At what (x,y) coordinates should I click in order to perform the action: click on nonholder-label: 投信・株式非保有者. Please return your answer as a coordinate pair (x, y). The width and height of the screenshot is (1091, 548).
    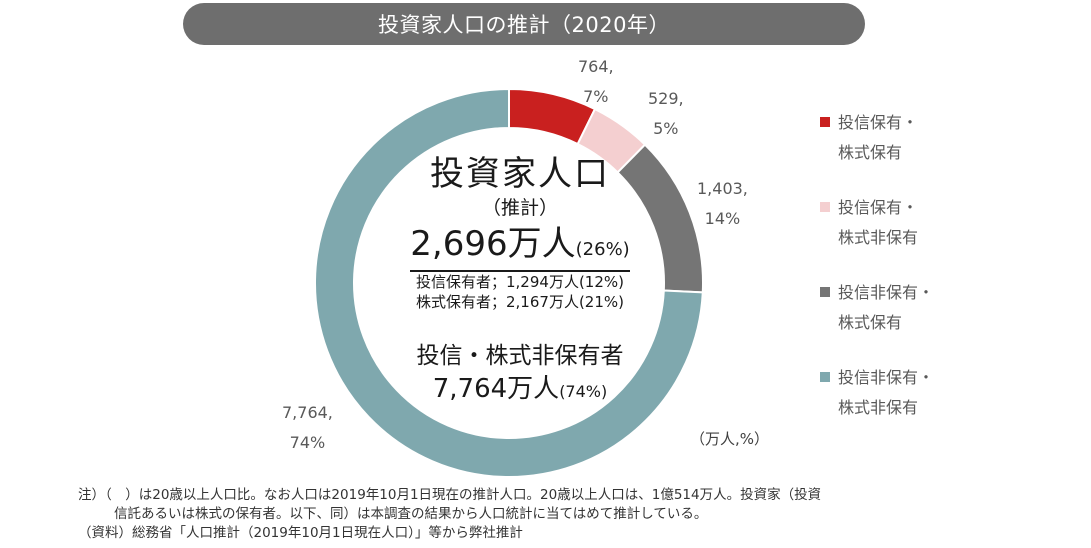
    Looking at the image, I should click on (520, 356).